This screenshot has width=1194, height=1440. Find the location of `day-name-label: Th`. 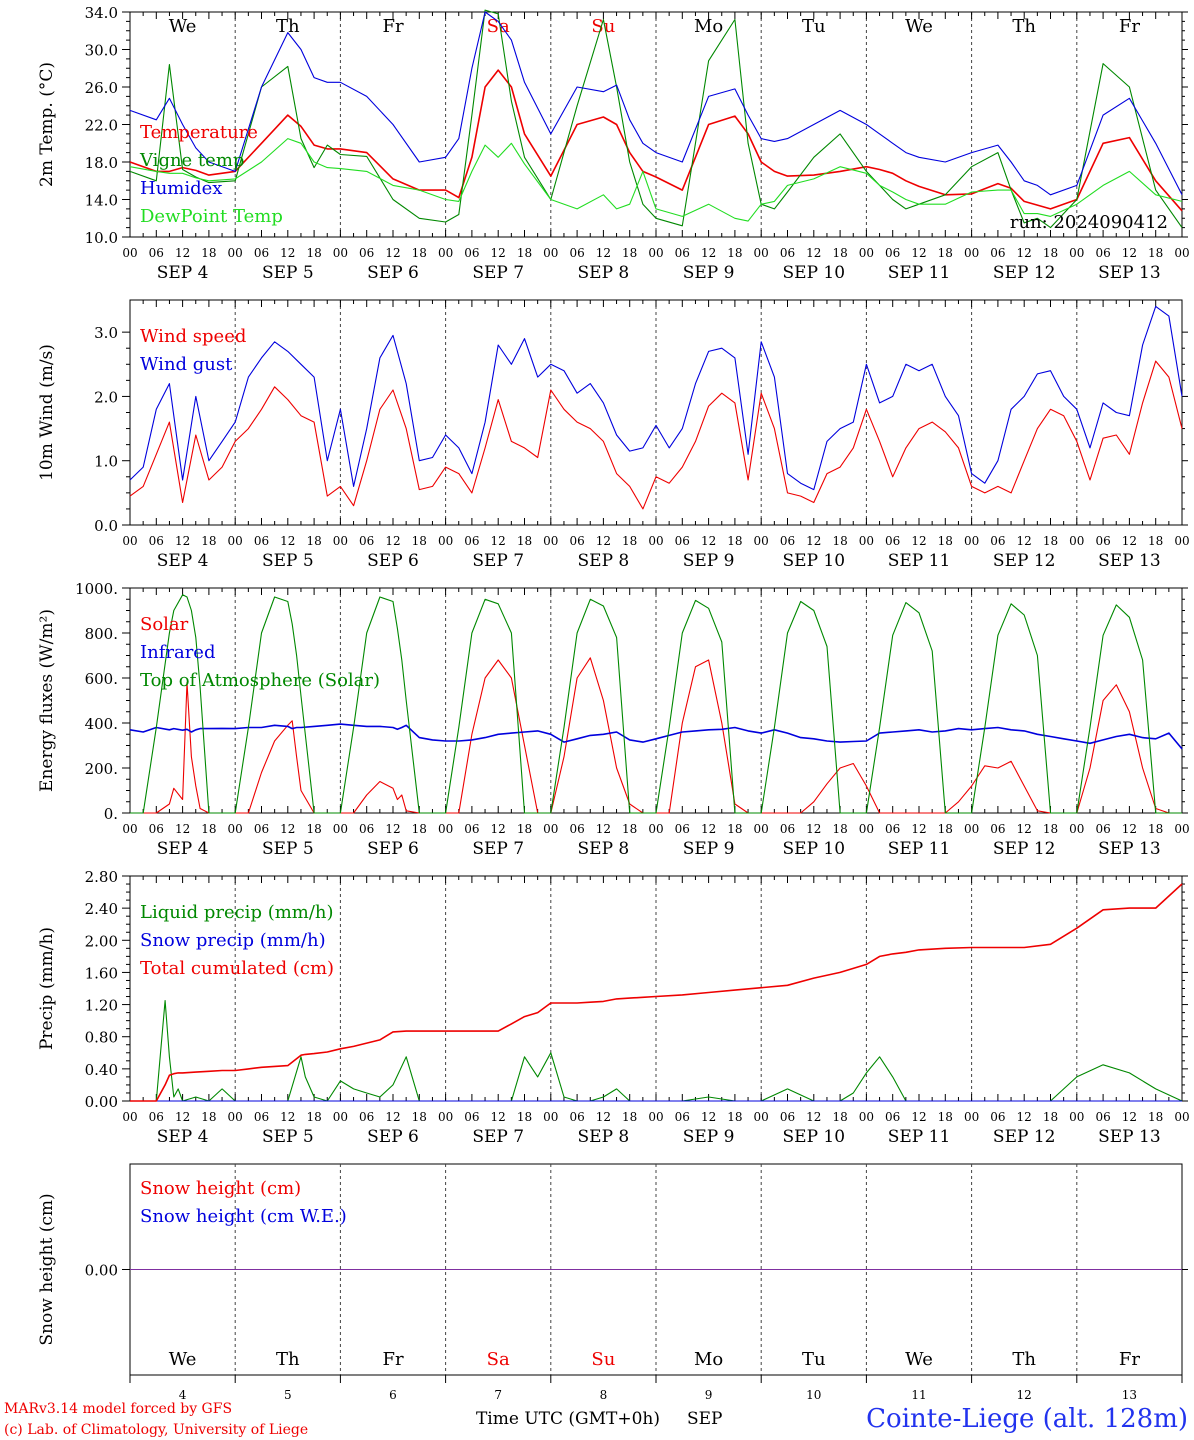

day-name-label: Th is located at coordinates (288, 26).